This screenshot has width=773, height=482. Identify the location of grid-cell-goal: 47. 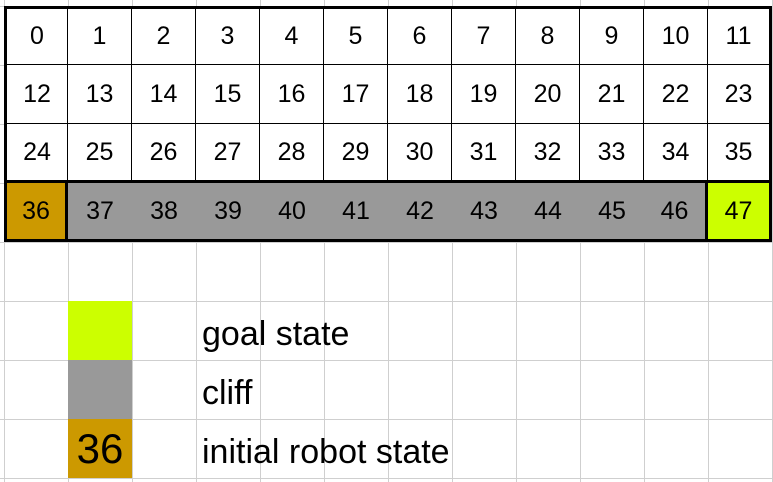
(740, 212).